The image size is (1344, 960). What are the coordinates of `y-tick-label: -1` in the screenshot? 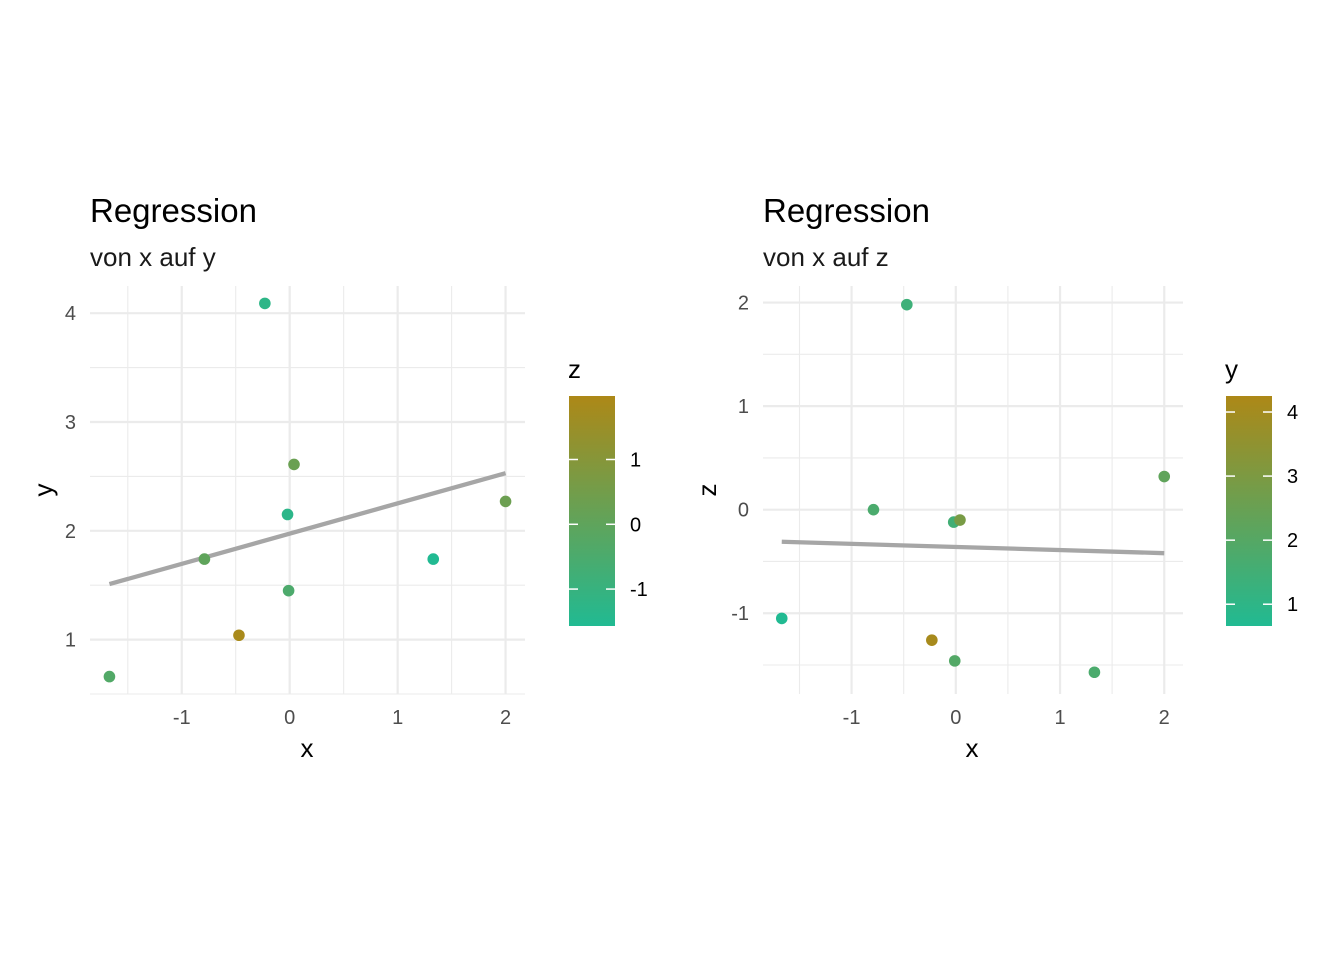 It's located at (740, 614).